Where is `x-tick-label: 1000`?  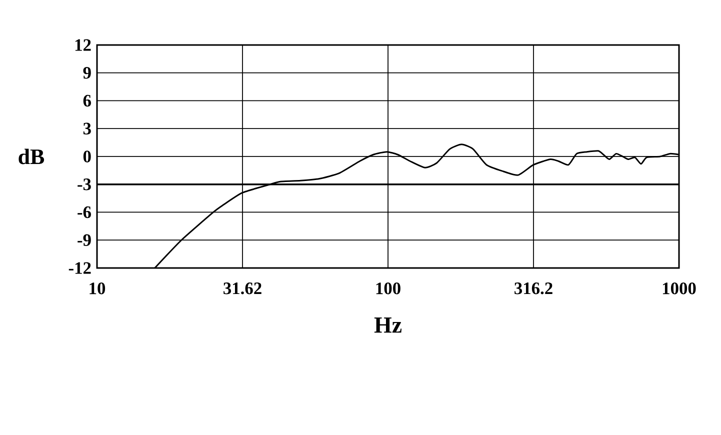 x-tick-label: 1000 is located at coordinates (679, 288).